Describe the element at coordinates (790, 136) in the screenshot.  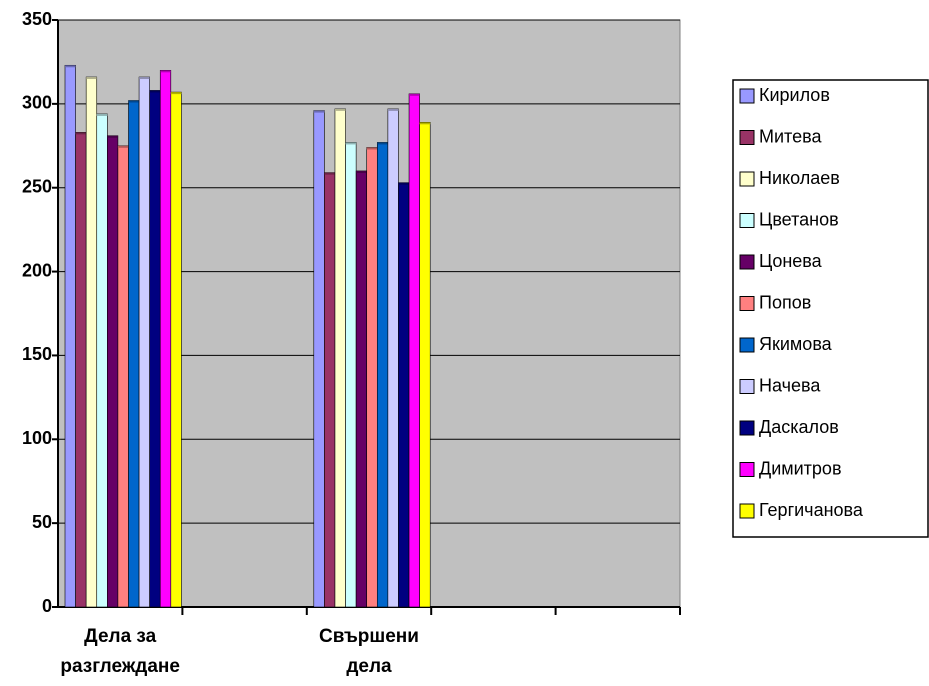
I see `legend-label: Митева` at that location.